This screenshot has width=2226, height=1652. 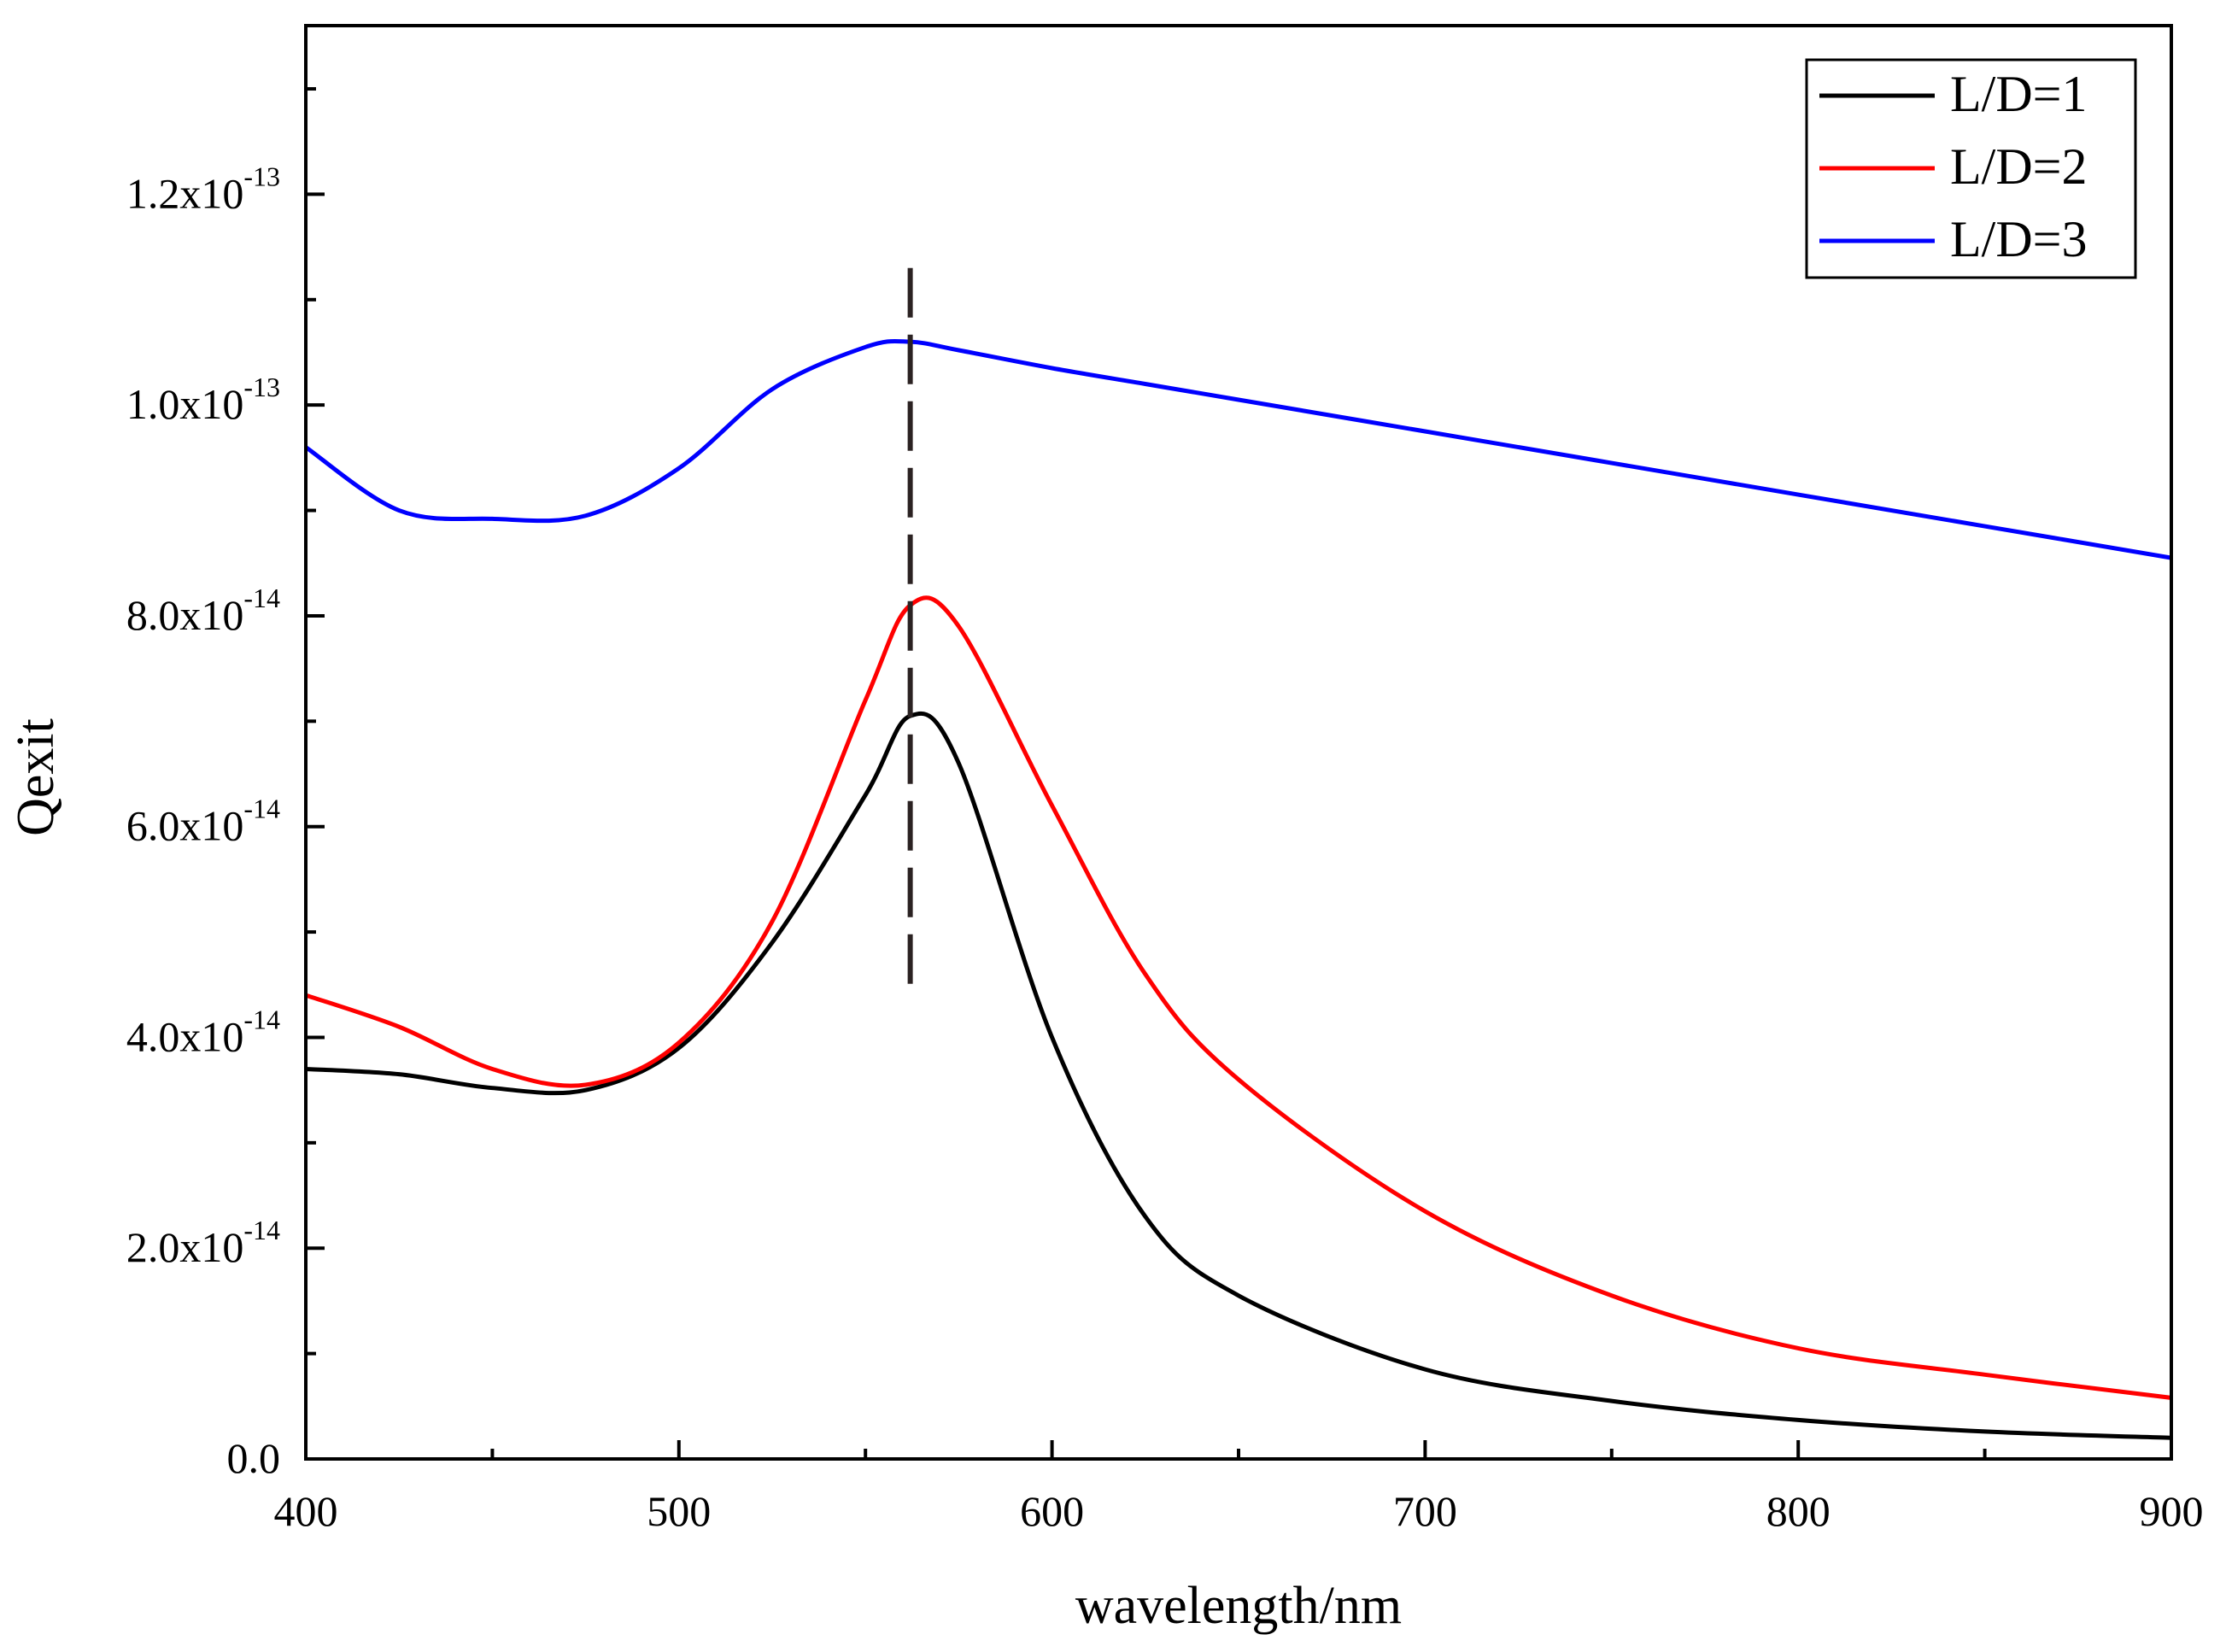 What do you see at coordinates (203, 1032) in the screenshot?
I see `y-tick-label: 4.0x10⁻¹⁴` at bounding box center [203, 1032].